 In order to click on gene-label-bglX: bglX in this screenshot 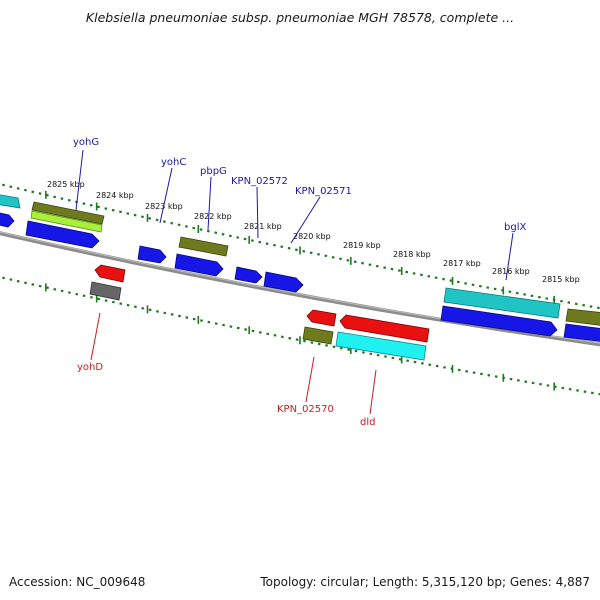, I will do `click(515, 227)`.